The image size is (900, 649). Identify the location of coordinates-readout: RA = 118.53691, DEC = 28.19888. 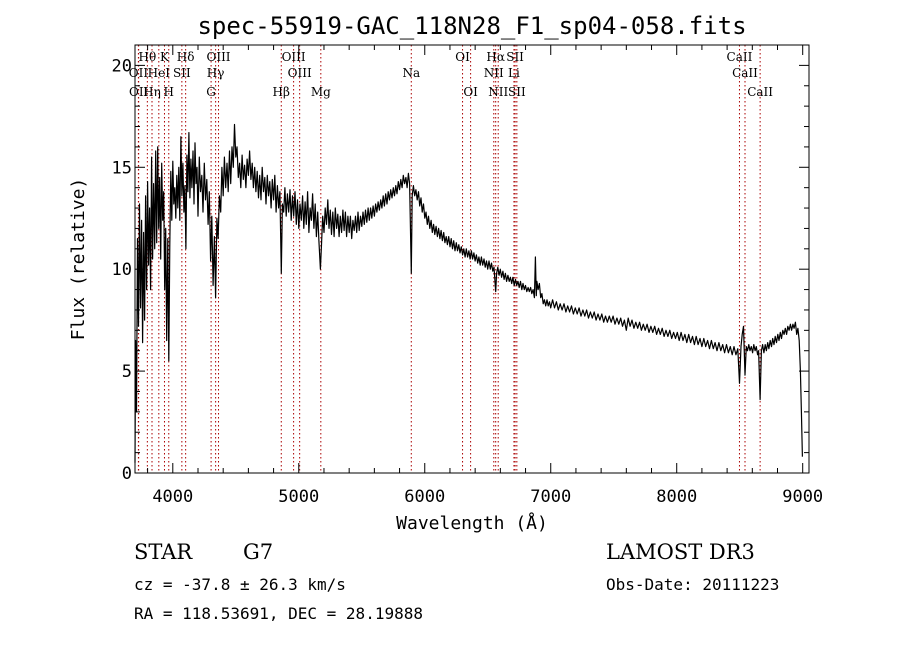
(278, 613).